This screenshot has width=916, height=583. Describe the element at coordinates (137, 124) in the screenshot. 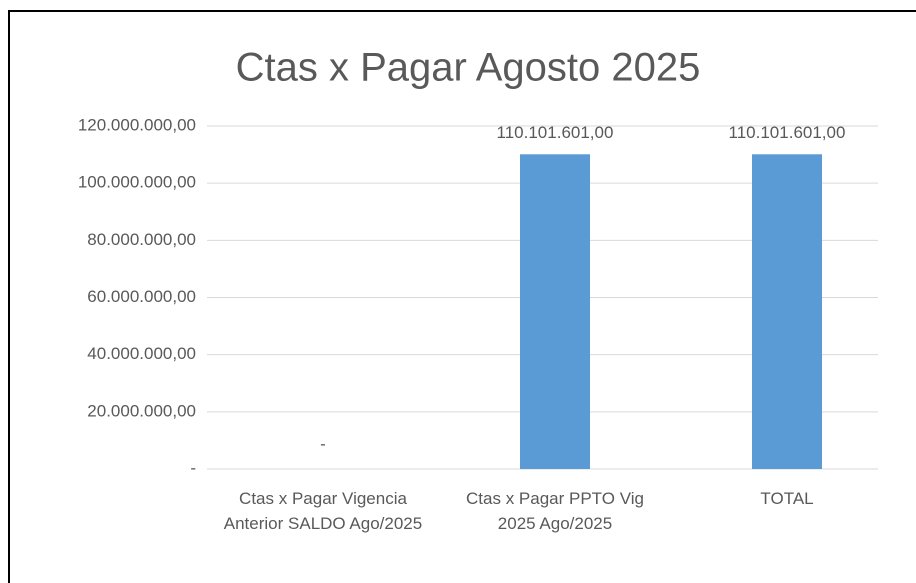

I see `y-tick-label: 120.000.000,00` at that location.